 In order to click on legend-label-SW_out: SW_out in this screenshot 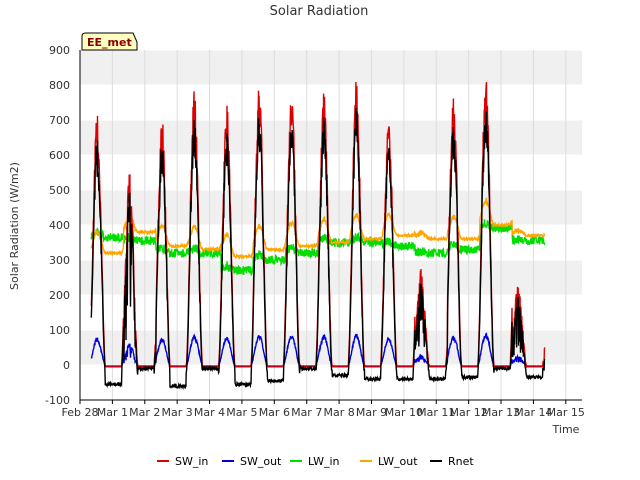, I will do `click(261, 461)`.